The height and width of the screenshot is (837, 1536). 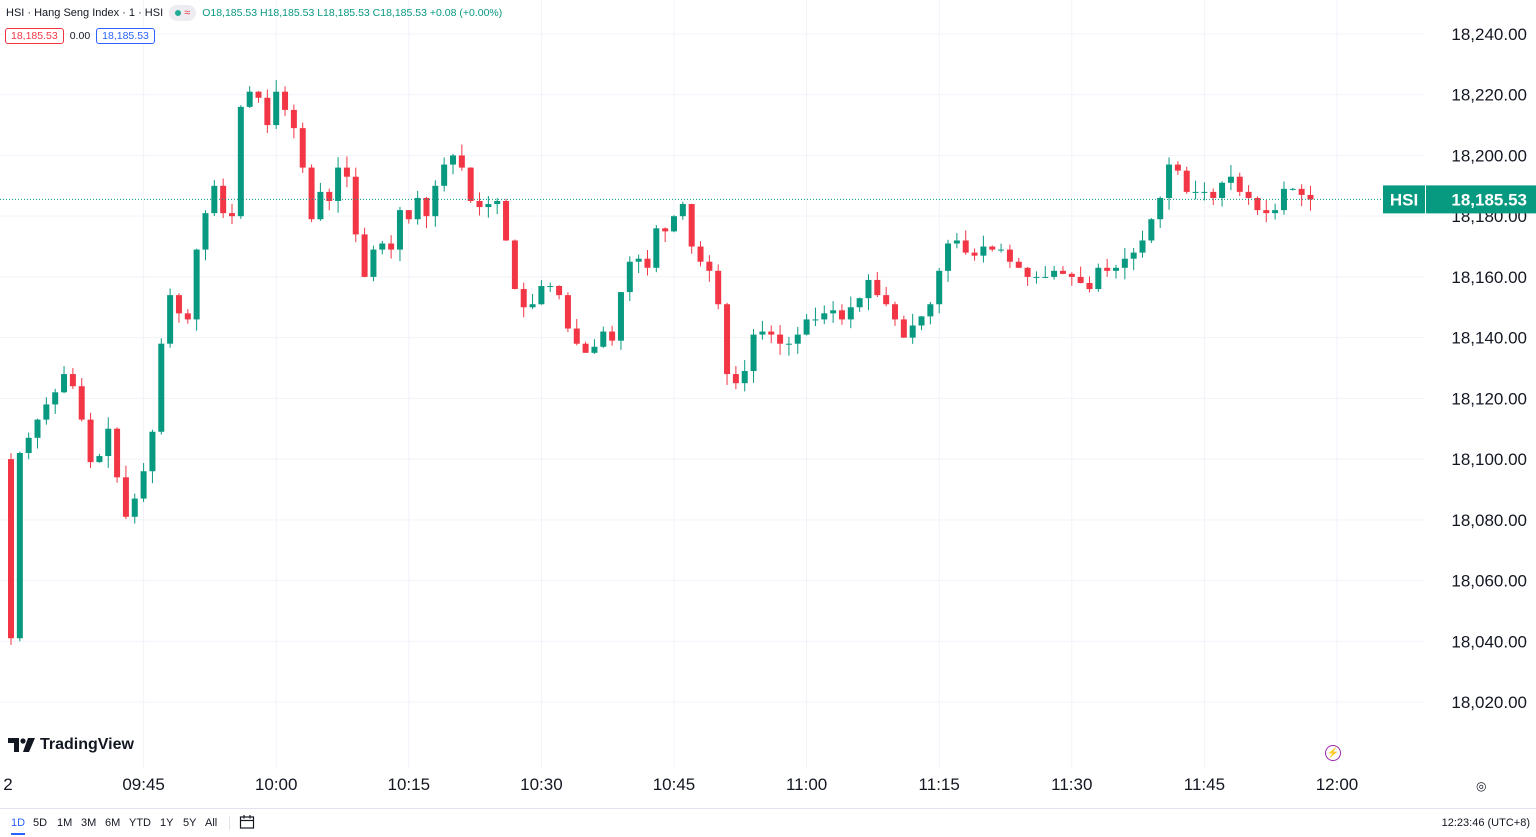 I want to click on divider, so click(x=229, y=823).